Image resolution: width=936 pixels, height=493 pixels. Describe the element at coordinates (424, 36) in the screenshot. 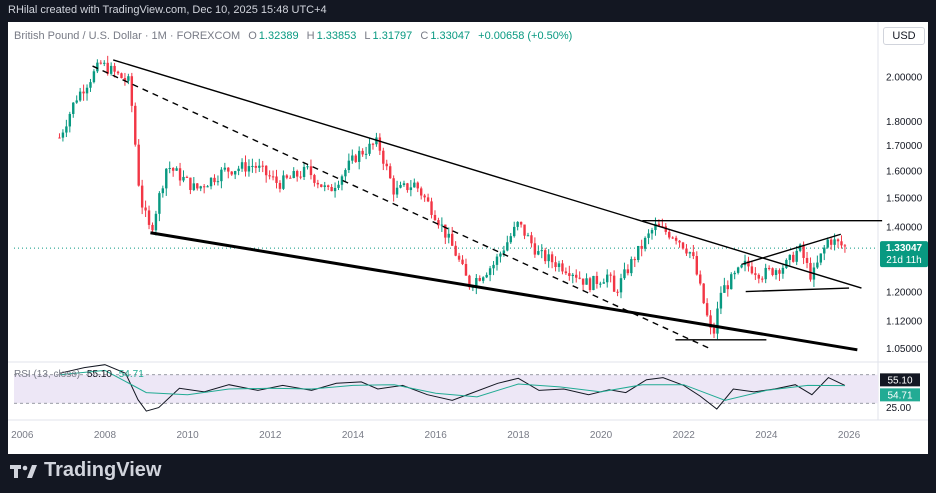

I see `close-label: C` at that location.